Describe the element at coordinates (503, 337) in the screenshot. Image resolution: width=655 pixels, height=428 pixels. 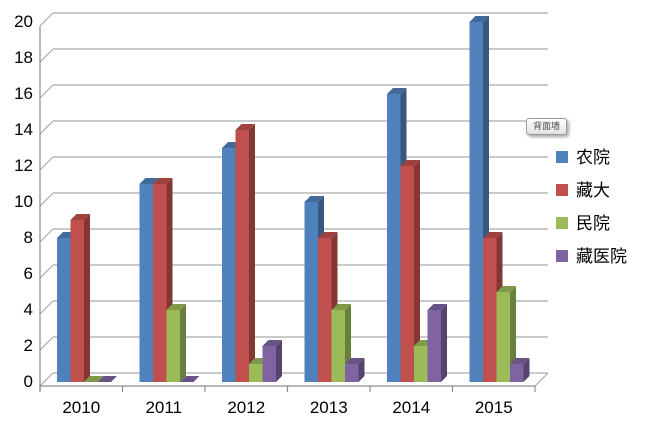
I see `bar-series3-2015` at that location.